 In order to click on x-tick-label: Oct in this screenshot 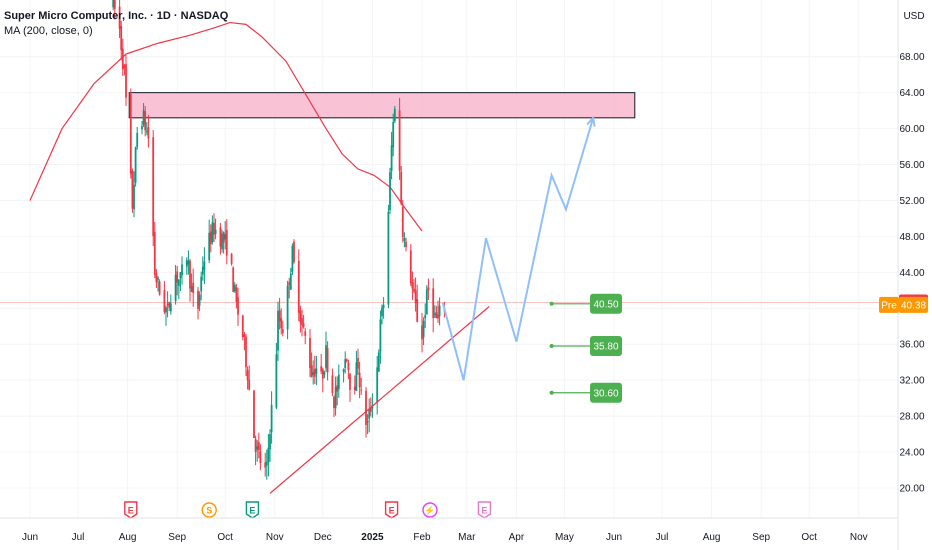, I will do `click(809, 537)`.